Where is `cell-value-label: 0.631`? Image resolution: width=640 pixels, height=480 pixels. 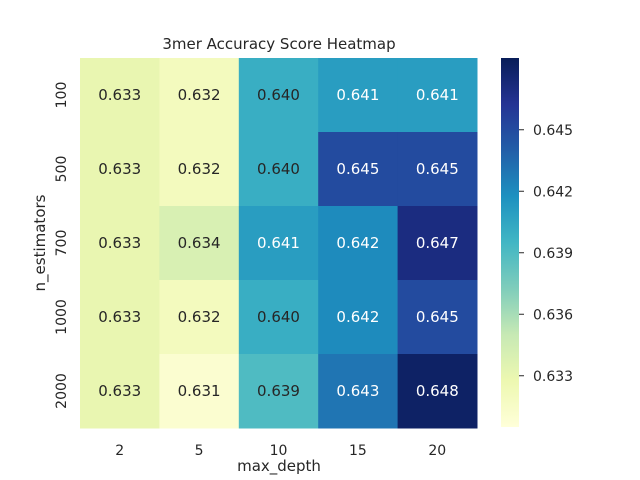 cell-value-label: 0.631 is located at coordinates (199, 391).